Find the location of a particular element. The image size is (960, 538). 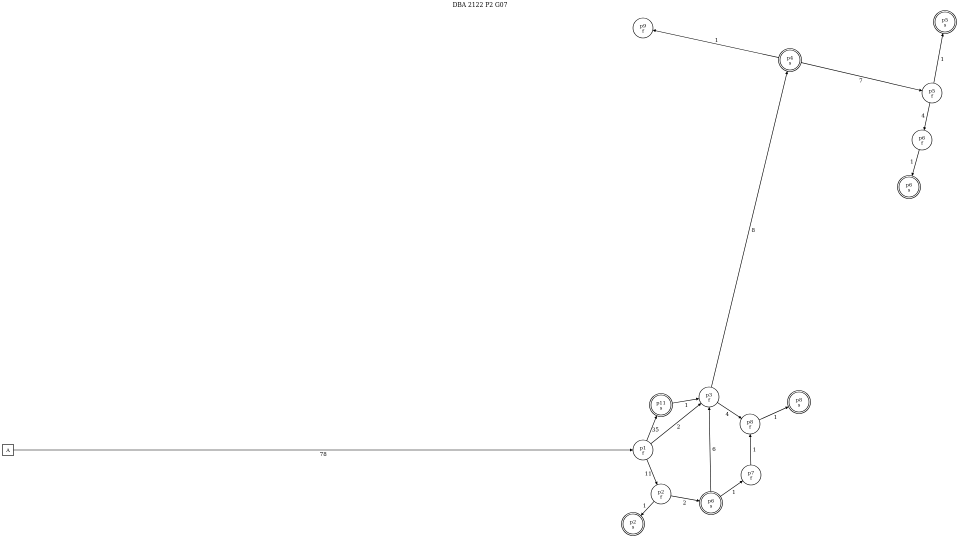

node-p8: p8f is located at coordinates (750, 424).